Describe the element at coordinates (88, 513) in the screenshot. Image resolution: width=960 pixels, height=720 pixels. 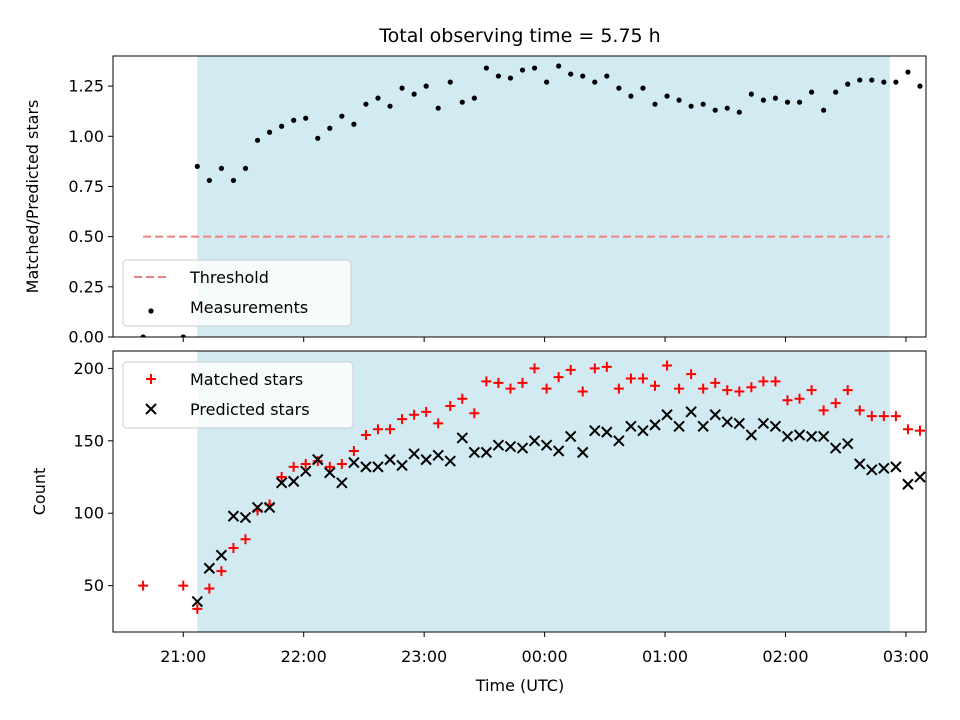
I see `y-tick-label: 100` at that location.